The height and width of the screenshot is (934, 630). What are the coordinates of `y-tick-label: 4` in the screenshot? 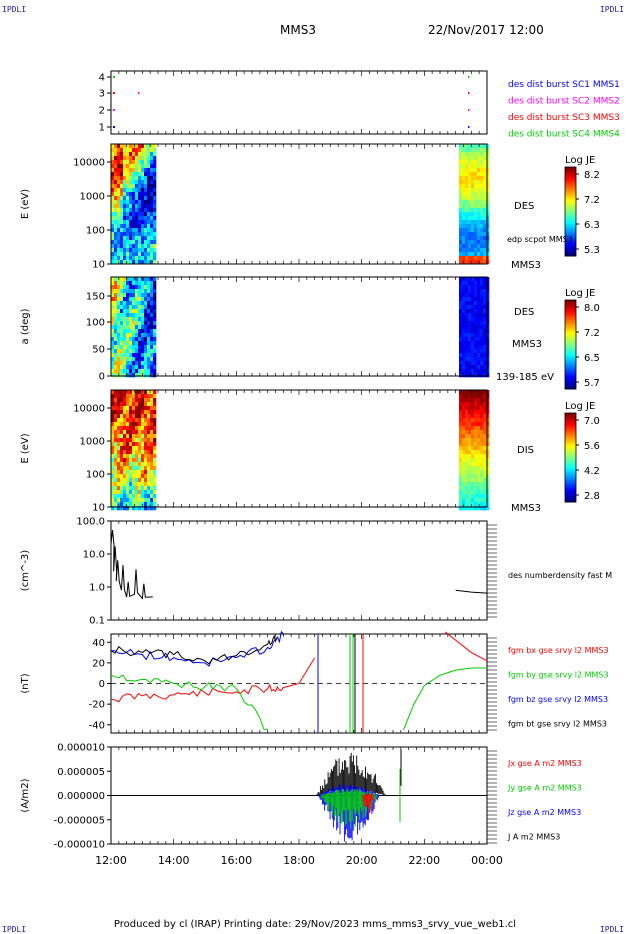 It's located at (102, 78).